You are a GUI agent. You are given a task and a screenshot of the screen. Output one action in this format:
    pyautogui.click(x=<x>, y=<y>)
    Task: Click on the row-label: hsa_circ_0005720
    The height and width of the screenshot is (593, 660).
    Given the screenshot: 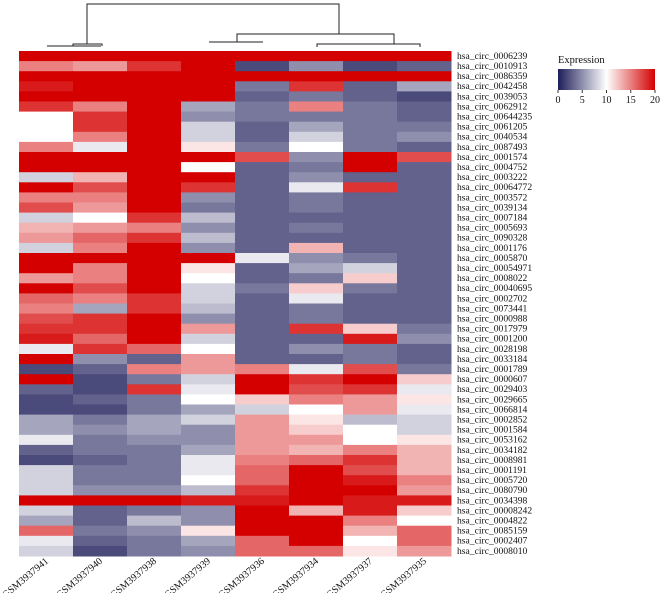 What is the action you would take?
    pyautogui.click(x=492, y=480)
    